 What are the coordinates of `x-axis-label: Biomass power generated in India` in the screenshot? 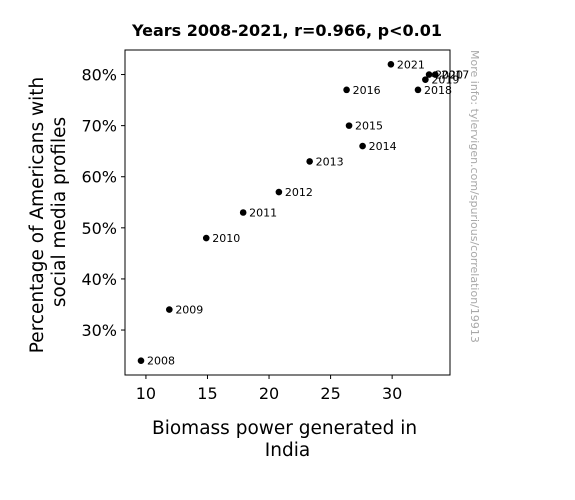 It's located at (287, 439).